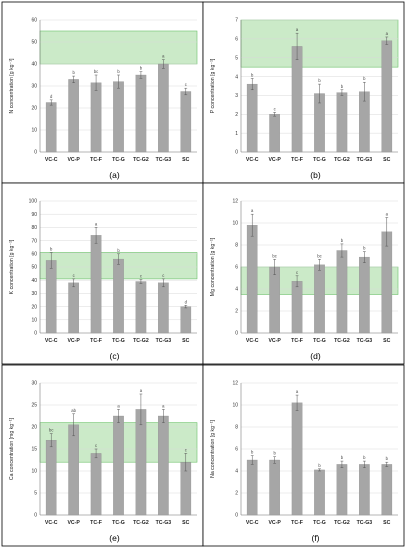 This screenshot has width=406, height=550. Describe the element at coordinates (34, 281) in the screenshot. I see `y-tick-label: 40` at that location.